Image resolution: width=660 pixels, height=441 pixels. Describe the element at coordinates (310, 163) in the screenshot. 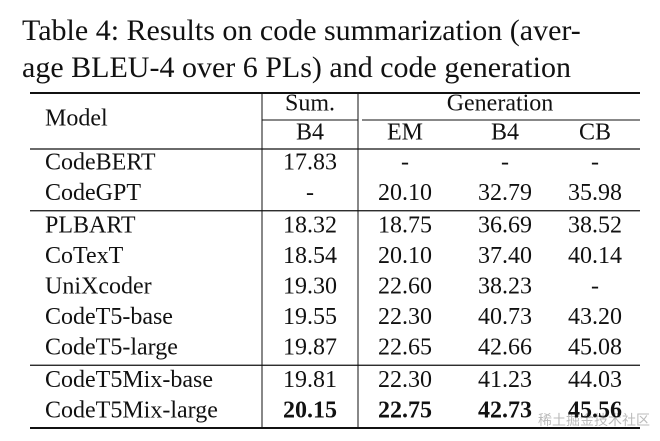

I see `score-cell: 17.83` at that location.